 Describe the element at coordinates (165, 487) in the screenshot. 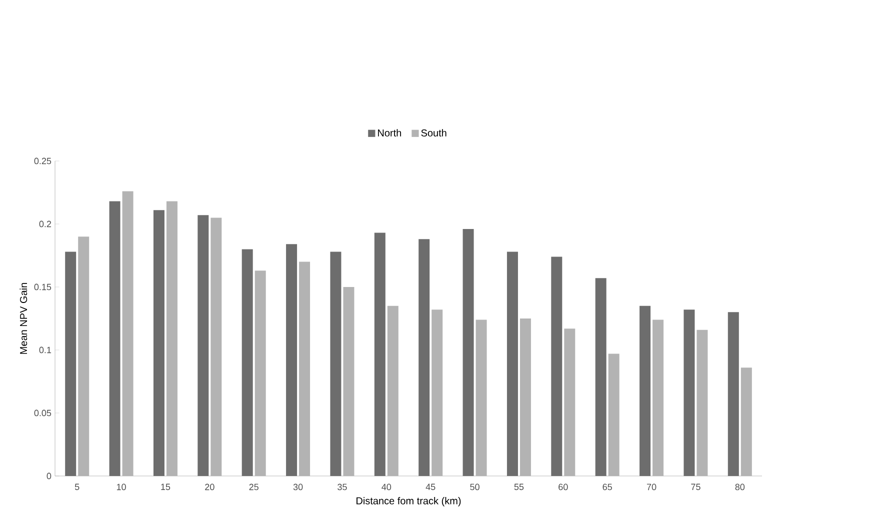

I see `x-tick-label: 15` at that location.